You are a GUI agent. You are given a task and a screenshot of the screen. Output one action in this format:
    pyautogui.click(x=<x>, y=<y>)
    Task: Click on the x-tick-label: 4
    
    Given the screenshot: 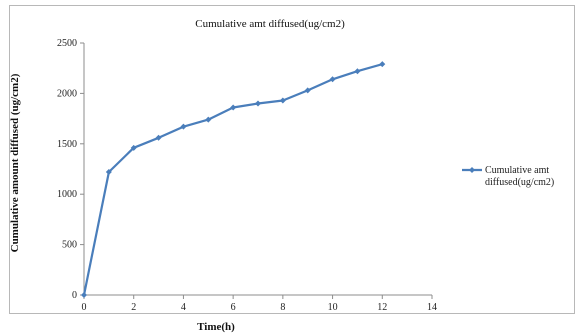 What is the action you would take?
    pyautogui.click(x=183, y=307)
    